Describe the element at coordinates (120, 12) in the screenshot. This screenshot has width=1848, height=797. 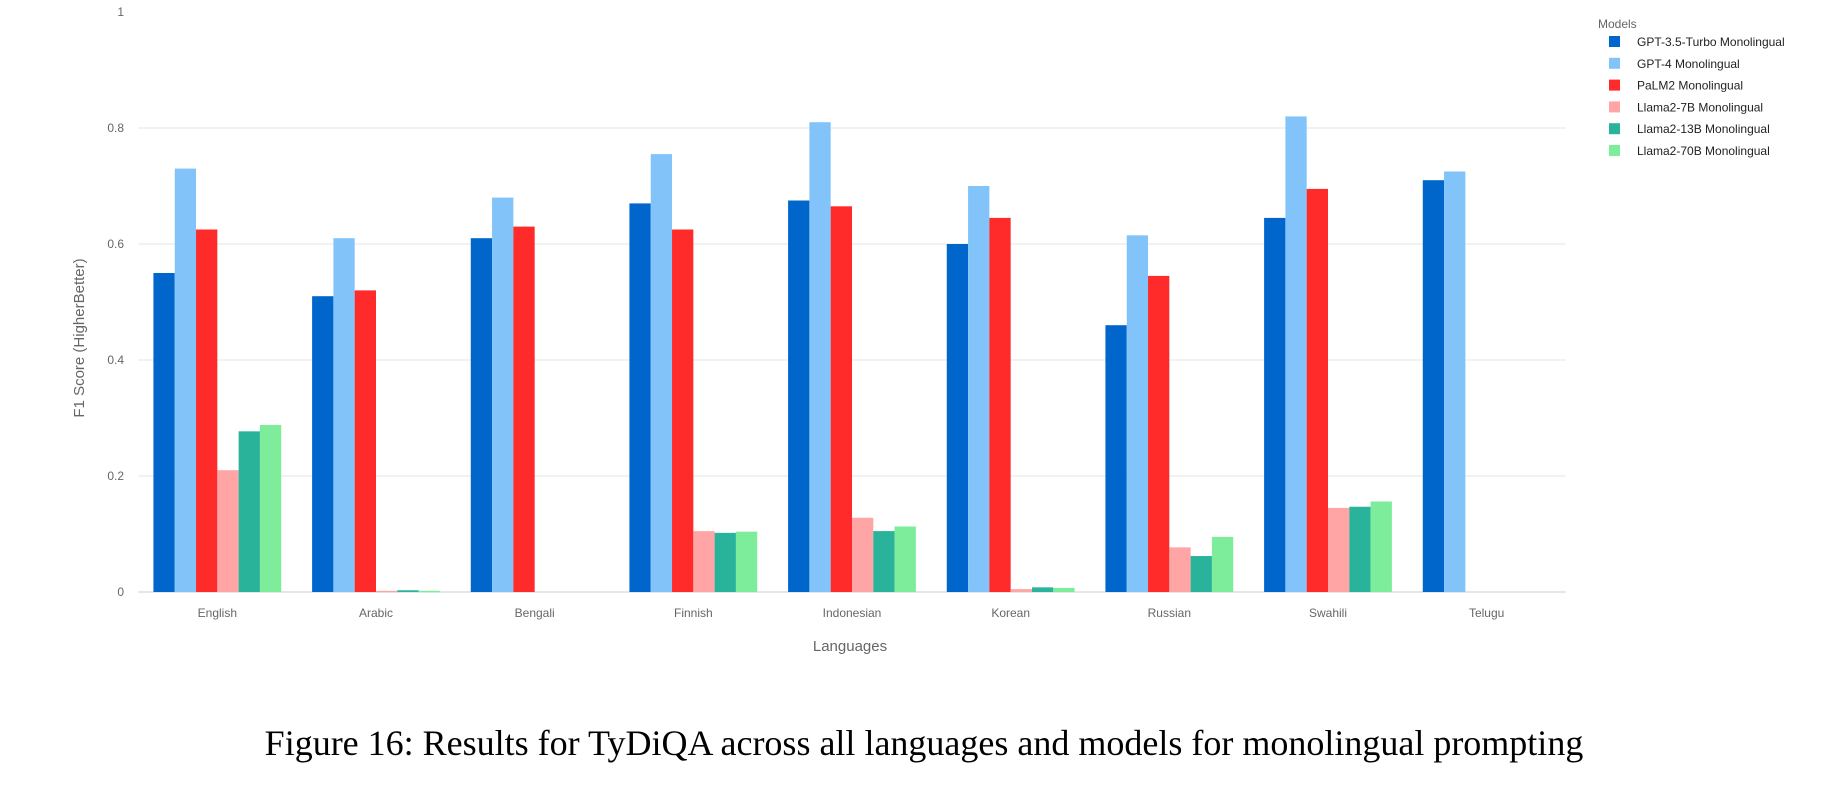
I see `y-tick-label: 1` at that location.